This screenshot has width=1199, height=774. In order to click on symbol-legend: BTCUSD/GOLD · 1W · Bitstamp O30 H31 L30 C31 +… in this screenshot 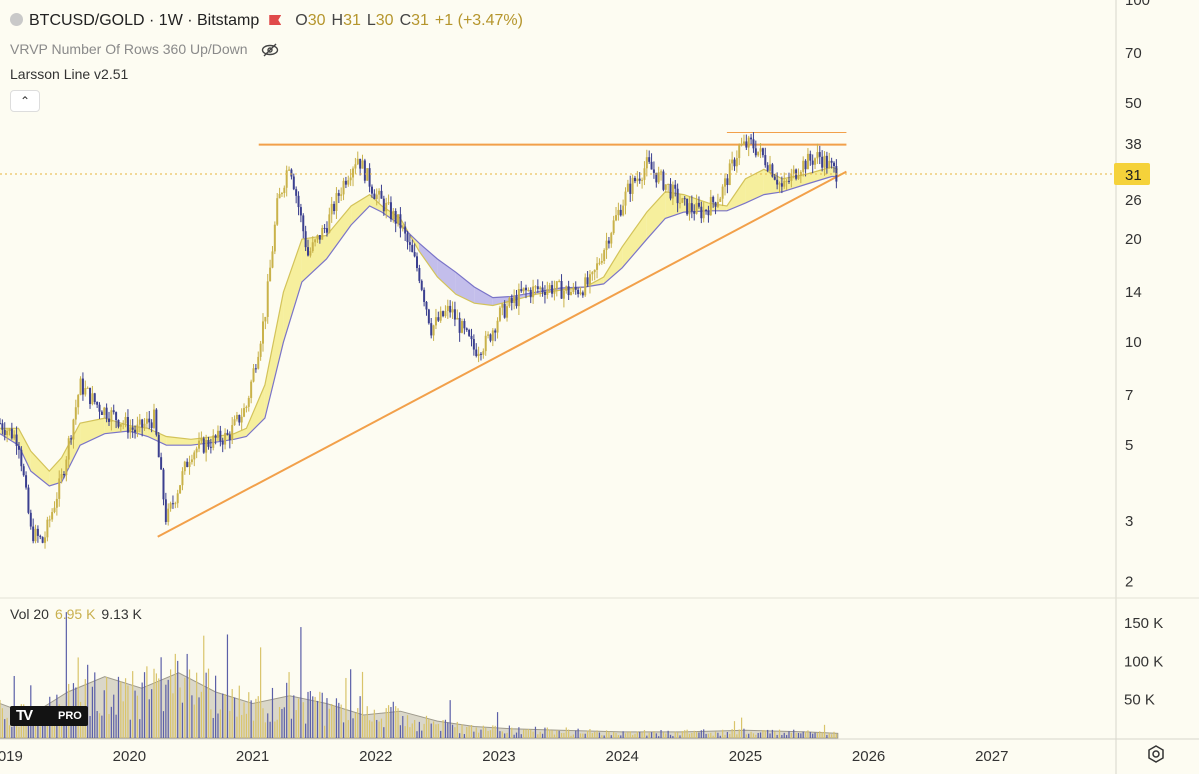, I will do `click(266, 21)`.